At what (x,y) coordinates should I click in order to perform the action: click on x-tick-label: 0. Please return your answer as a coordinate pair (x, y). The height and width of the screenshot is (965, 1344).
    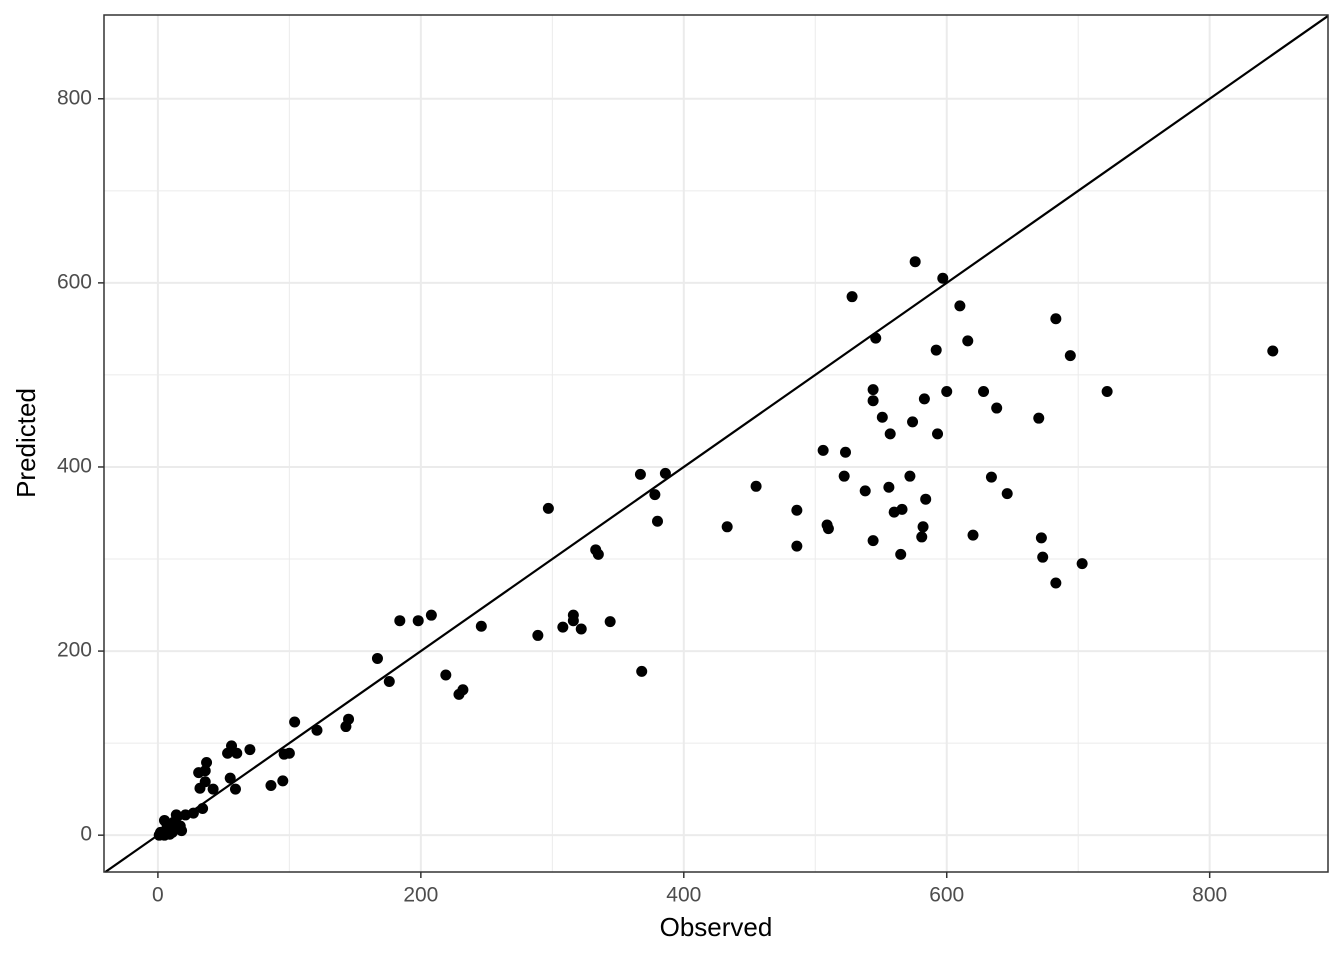
    Looking at the image, I should click on (158, 895).